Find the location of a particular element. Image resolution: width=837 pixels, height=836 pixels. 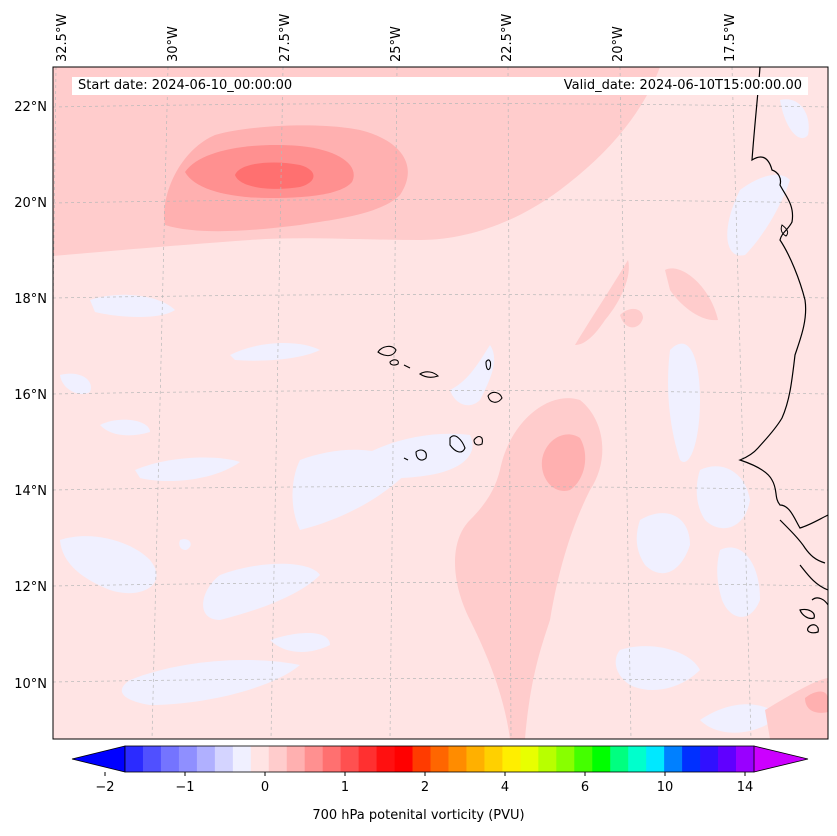

colorbar-ticks: −2 −1 0 1 2 4 6 10 14 is located at coordinates (424, 783).